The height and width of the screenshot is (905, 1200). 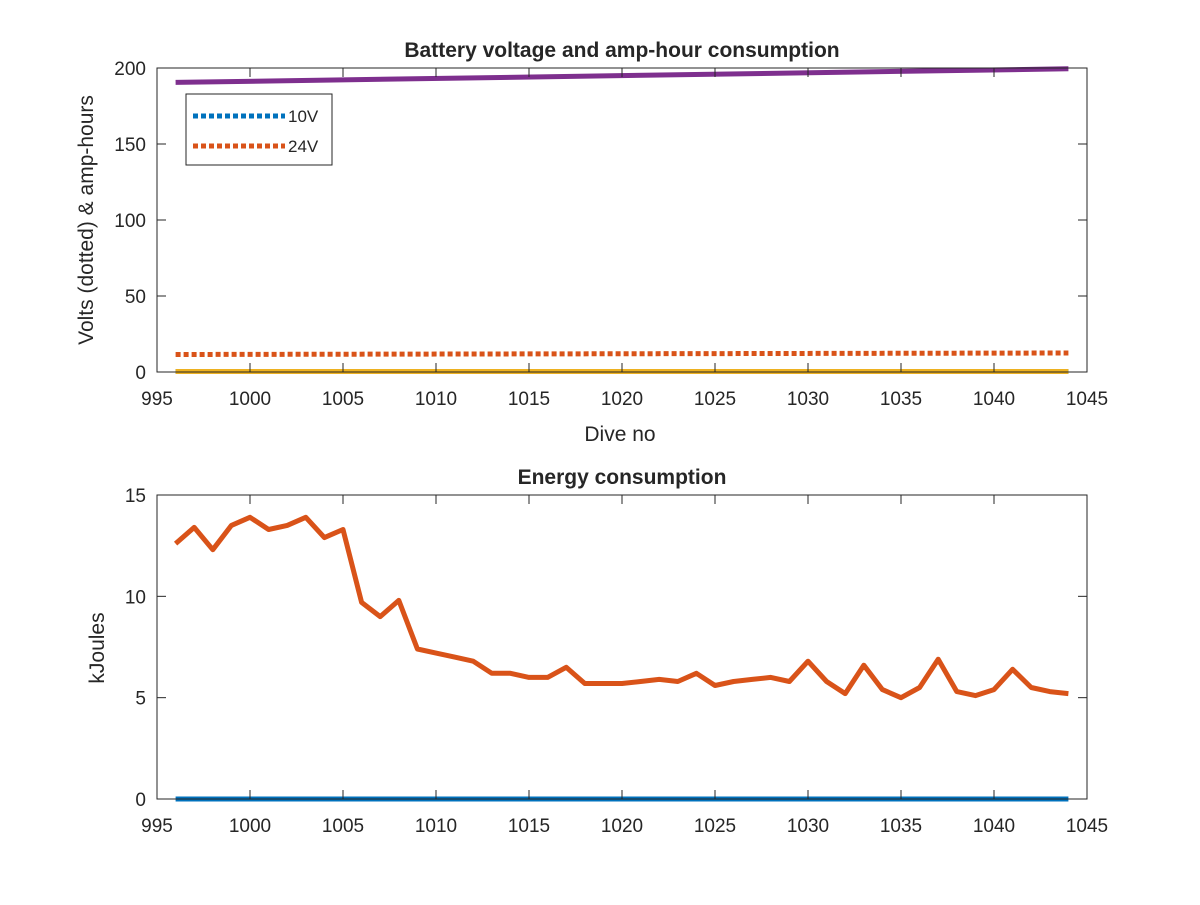 I want to click on energy-y-tick-label: 5, so click(x=140, y=699).